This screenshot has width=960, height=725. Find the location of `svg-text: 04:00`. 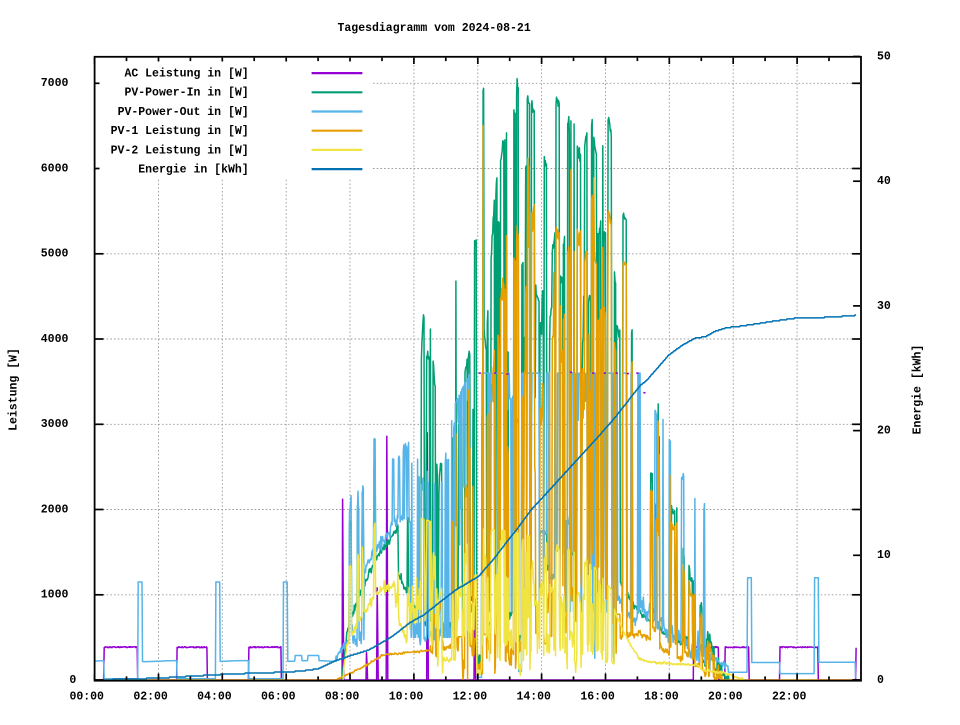

svg-text: 04:00 is located at coordinates (214, 697).